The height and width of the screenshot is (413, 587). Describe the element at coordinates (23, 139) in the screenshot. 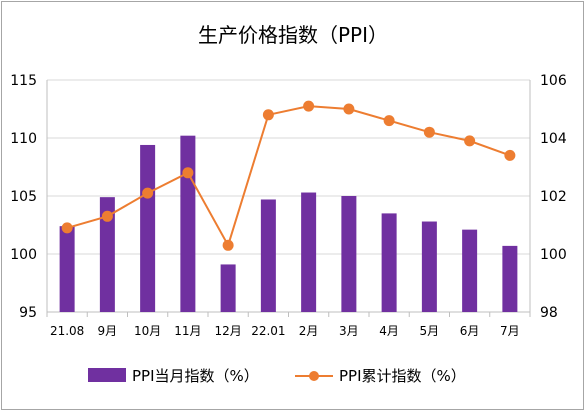

I see `y-left-tick-label: 110` at that location.